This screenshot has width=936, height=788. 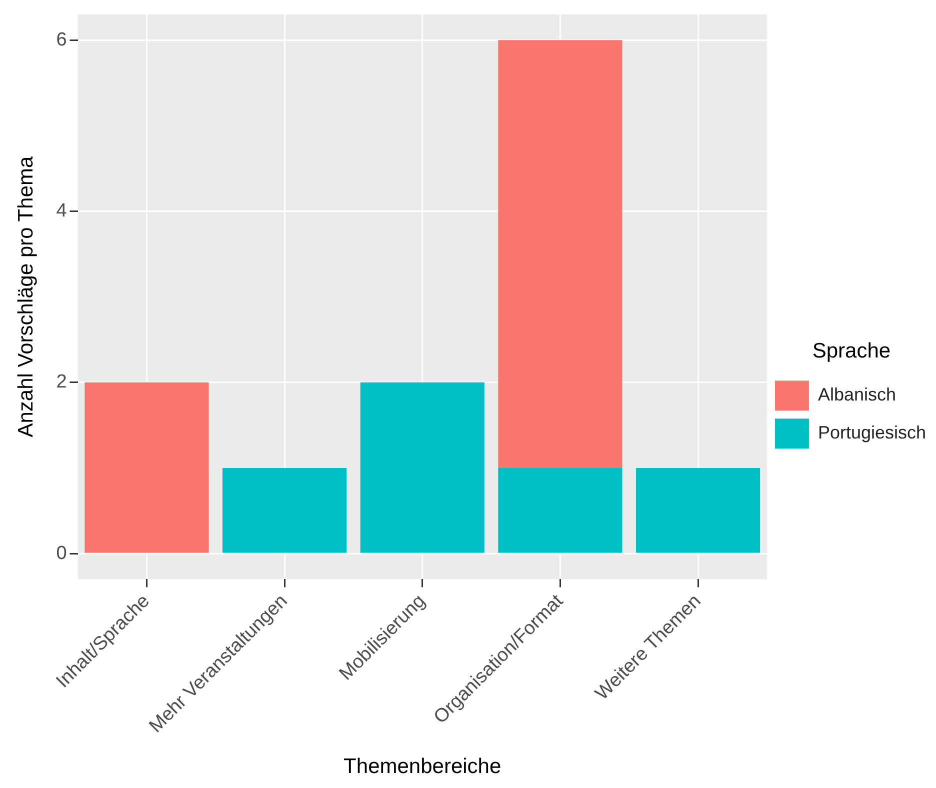 I want to click on legend-label: Portugiesisch, so click(x=872, y=432).